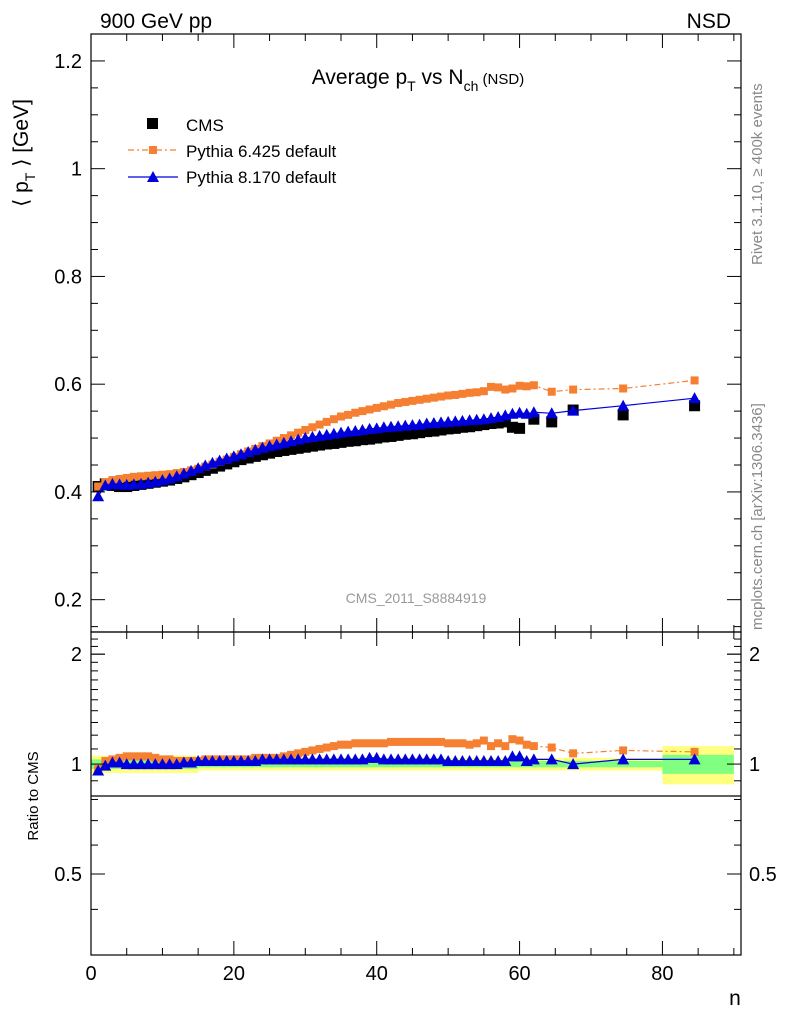 Image resolution: width=786 pixels, height=1029 pixels. What do you see at coordinates (234, 974) in the screenshot?
I see `x-tick-label: 20` at bounding box center [234, 974].